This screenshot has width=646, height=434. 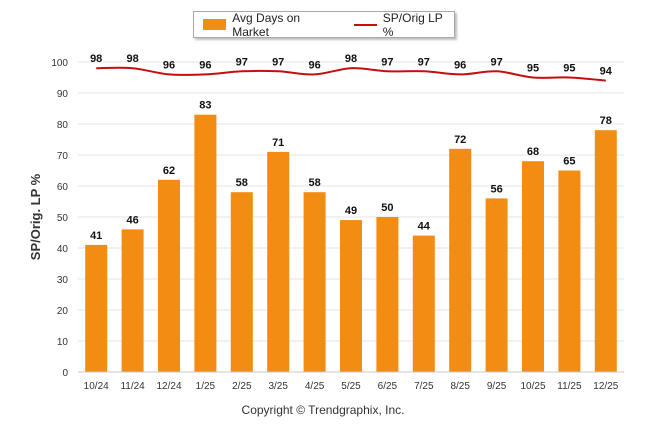 I want to click on y-tick-label: 100, so click(x=59, y=63).